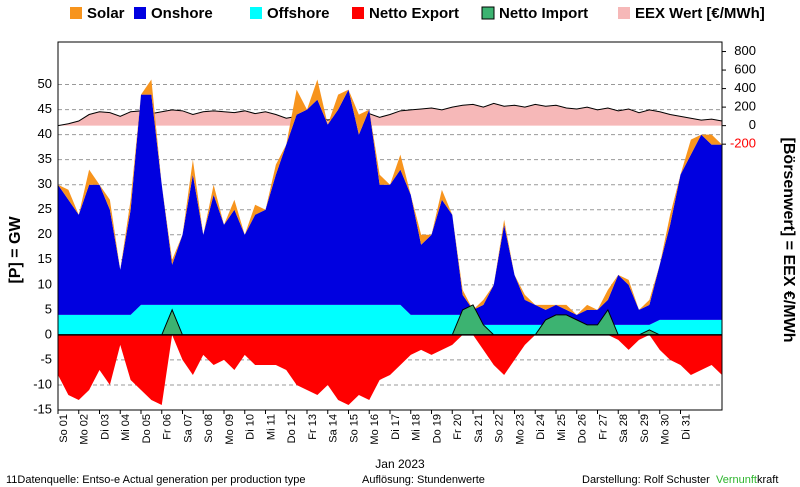 This screenshot has width=800, height=487. What do you see at coordinates (743, 143) in the screenshot?
I see `y2-tick-label: -200` at bounding box center [743, 143].